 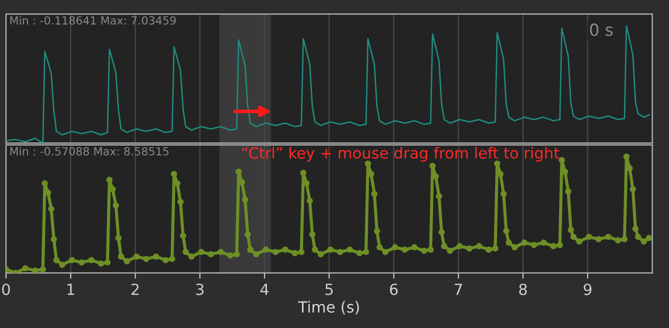 I want to click on x-tick-label: 5, so click(x=329, y=290).